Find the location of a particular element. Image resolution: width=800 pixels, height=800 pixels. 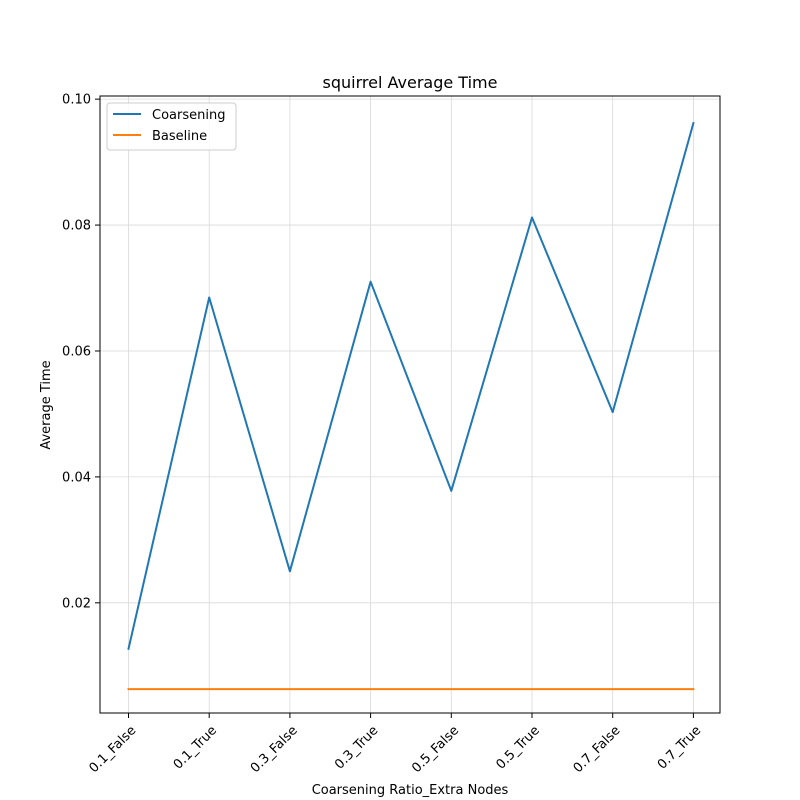

x-tick-label: 0.1_True is located at coordinates (195, 747).